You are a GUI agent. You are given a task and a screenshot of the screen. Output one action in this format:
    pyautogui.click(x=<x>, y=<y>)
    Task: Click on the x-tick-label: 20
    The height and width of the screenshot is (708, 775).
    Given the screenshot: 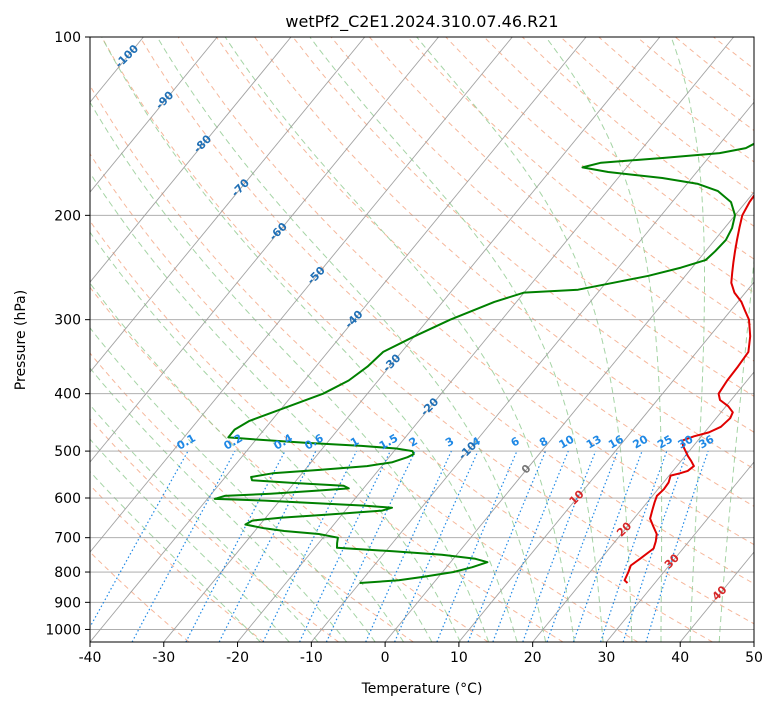 What is the action you would take?
    pyautogui.click(x=533, y=658)
    